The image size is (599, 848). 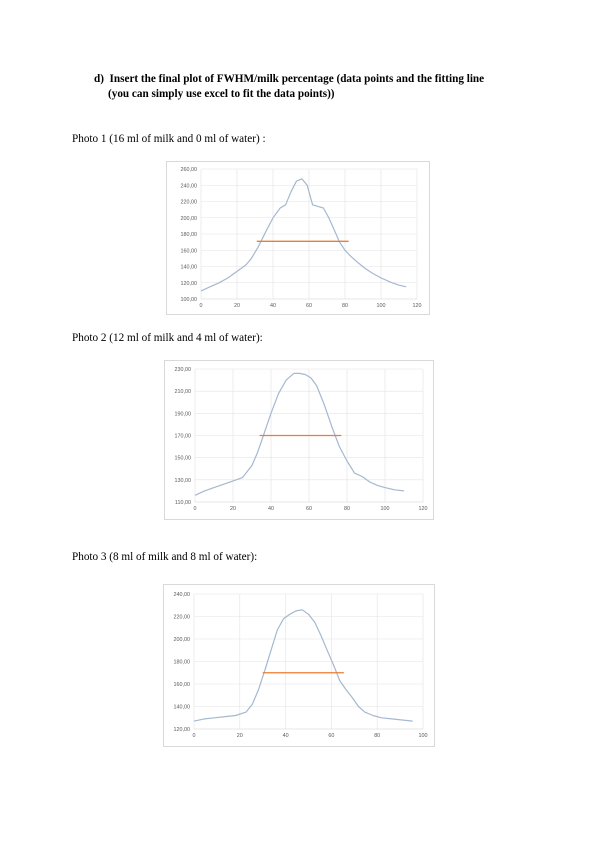 I want to click on y-tick-label: 150,00, so click(x=183, y=459).